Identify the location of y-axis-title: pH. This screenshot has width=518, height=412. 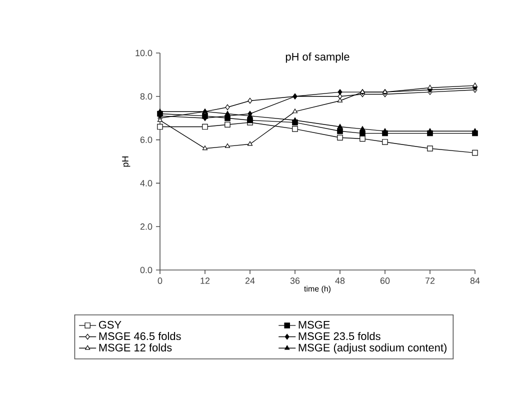
(126, 161).